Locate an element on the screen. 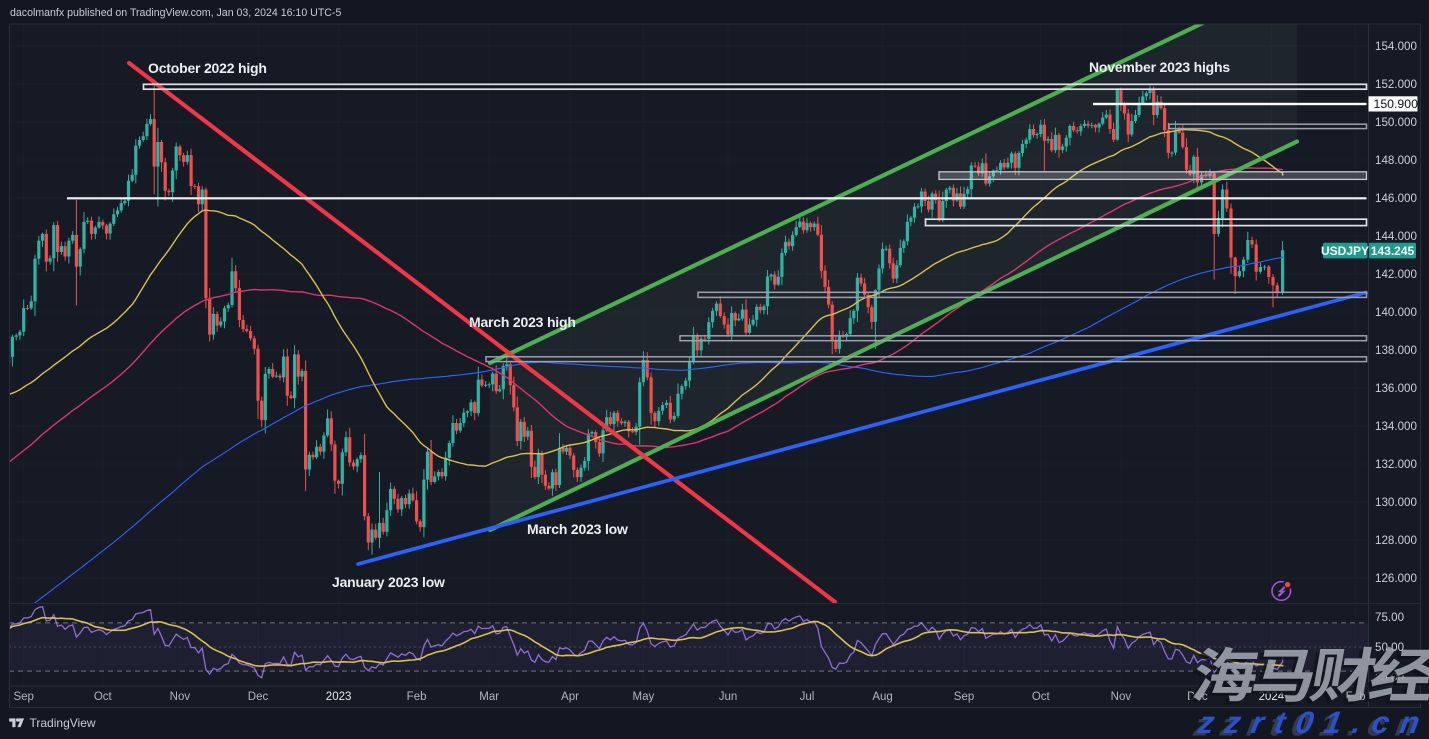  svg-text: 128.000 is located at coordinates (1396, 540).